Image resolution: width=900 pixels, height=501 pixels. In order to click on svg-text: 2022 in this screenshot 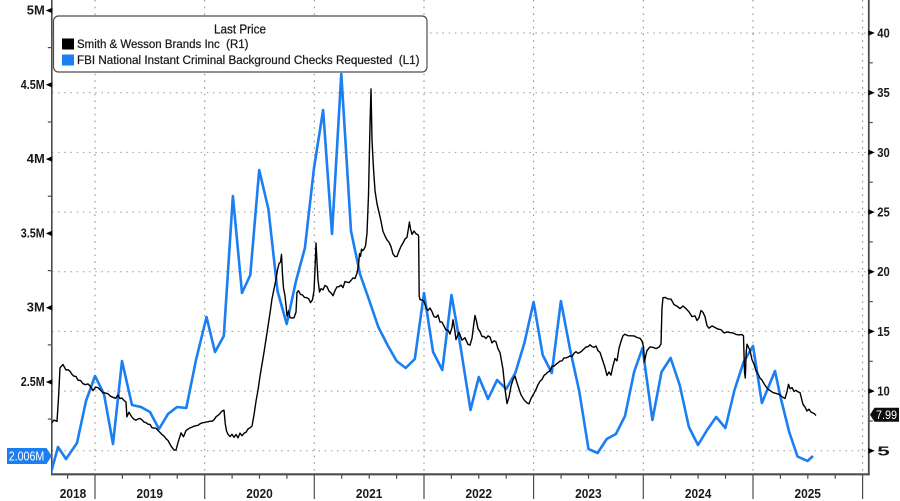, I will do `click(479, 493)`.